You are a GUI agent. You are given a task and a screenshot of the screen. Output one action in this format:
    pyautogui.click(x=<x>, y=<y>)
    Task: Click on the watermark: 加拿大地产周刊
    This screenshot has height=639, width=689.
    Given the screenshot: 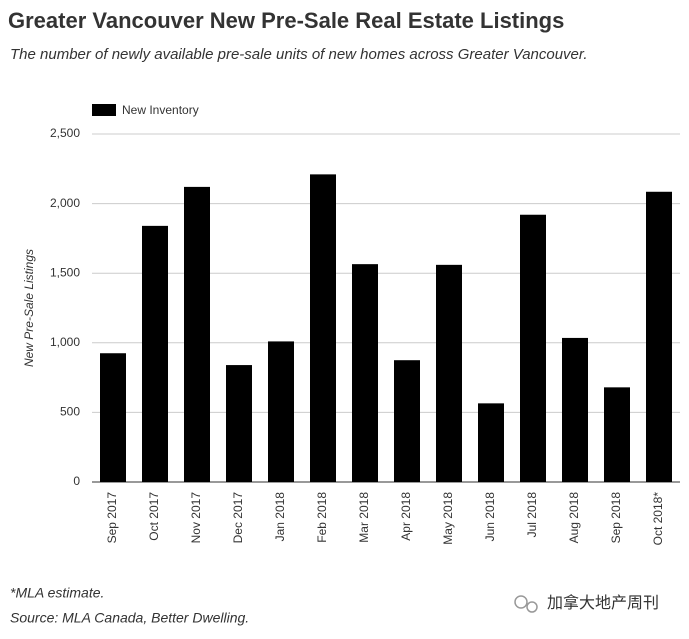 What is the action you would take?
    pyautogui.click(x=603, y=602)
    